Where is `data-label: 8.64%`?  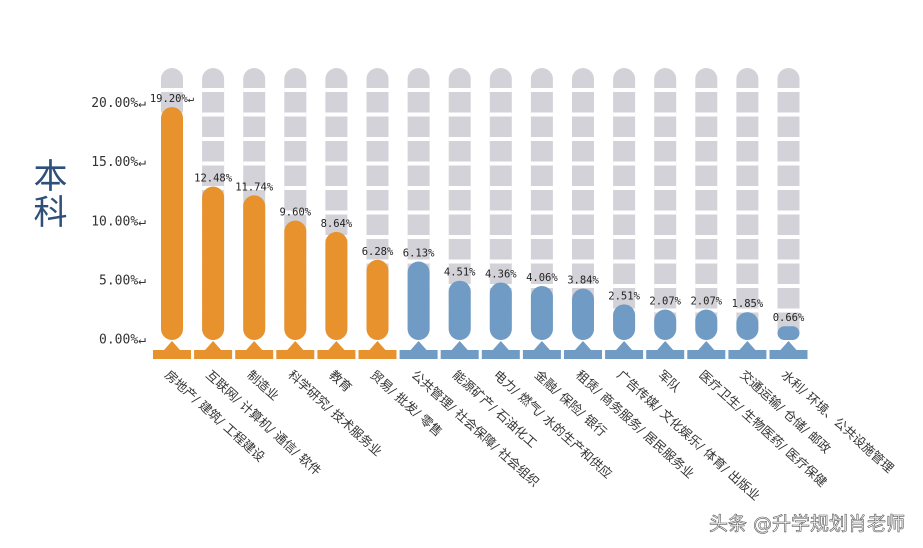 data-label: 8.64% is located at coordinates (337, 224).